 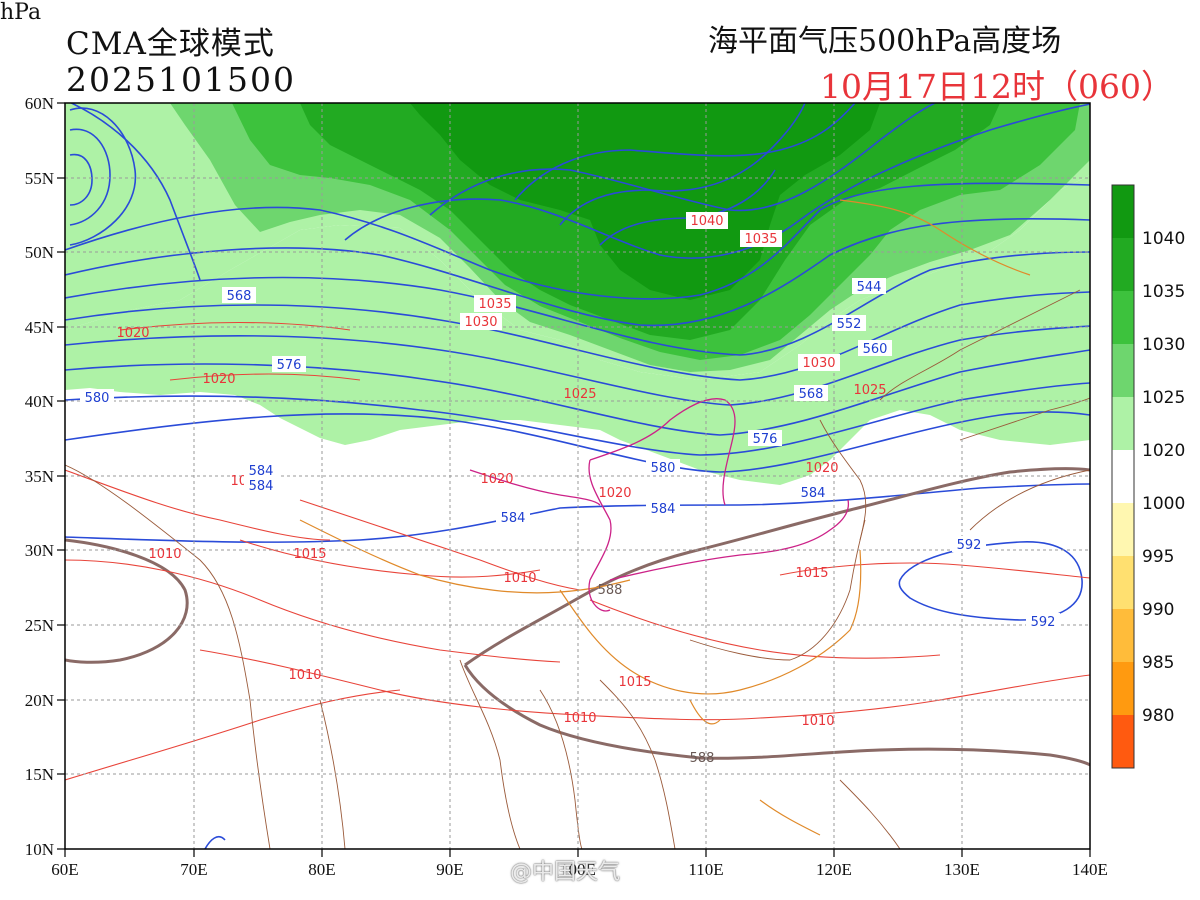 I want to click on height-label: 568, so click(x=811, y=393).